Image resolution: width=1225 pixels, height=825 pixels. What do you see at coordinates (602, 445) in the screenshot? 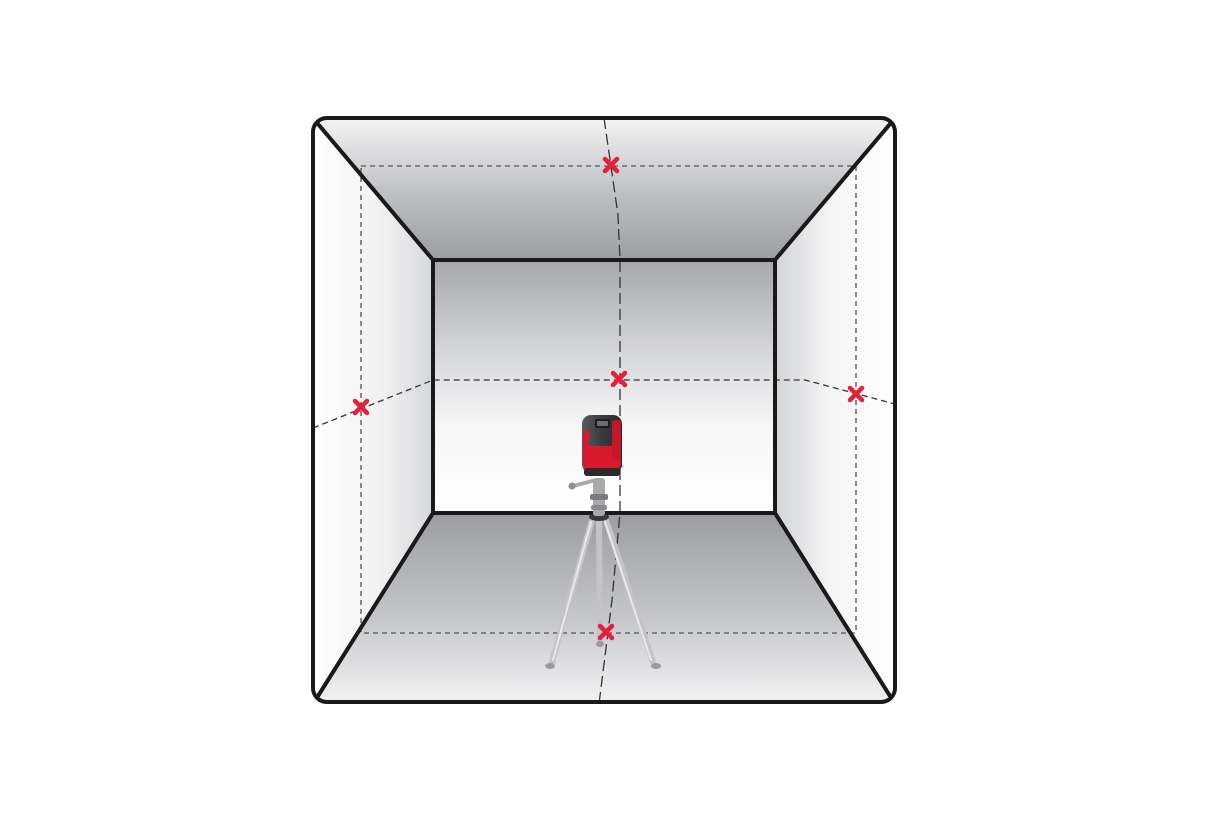
I see `cross-line-laser-level` at bounding box center [602, 445].